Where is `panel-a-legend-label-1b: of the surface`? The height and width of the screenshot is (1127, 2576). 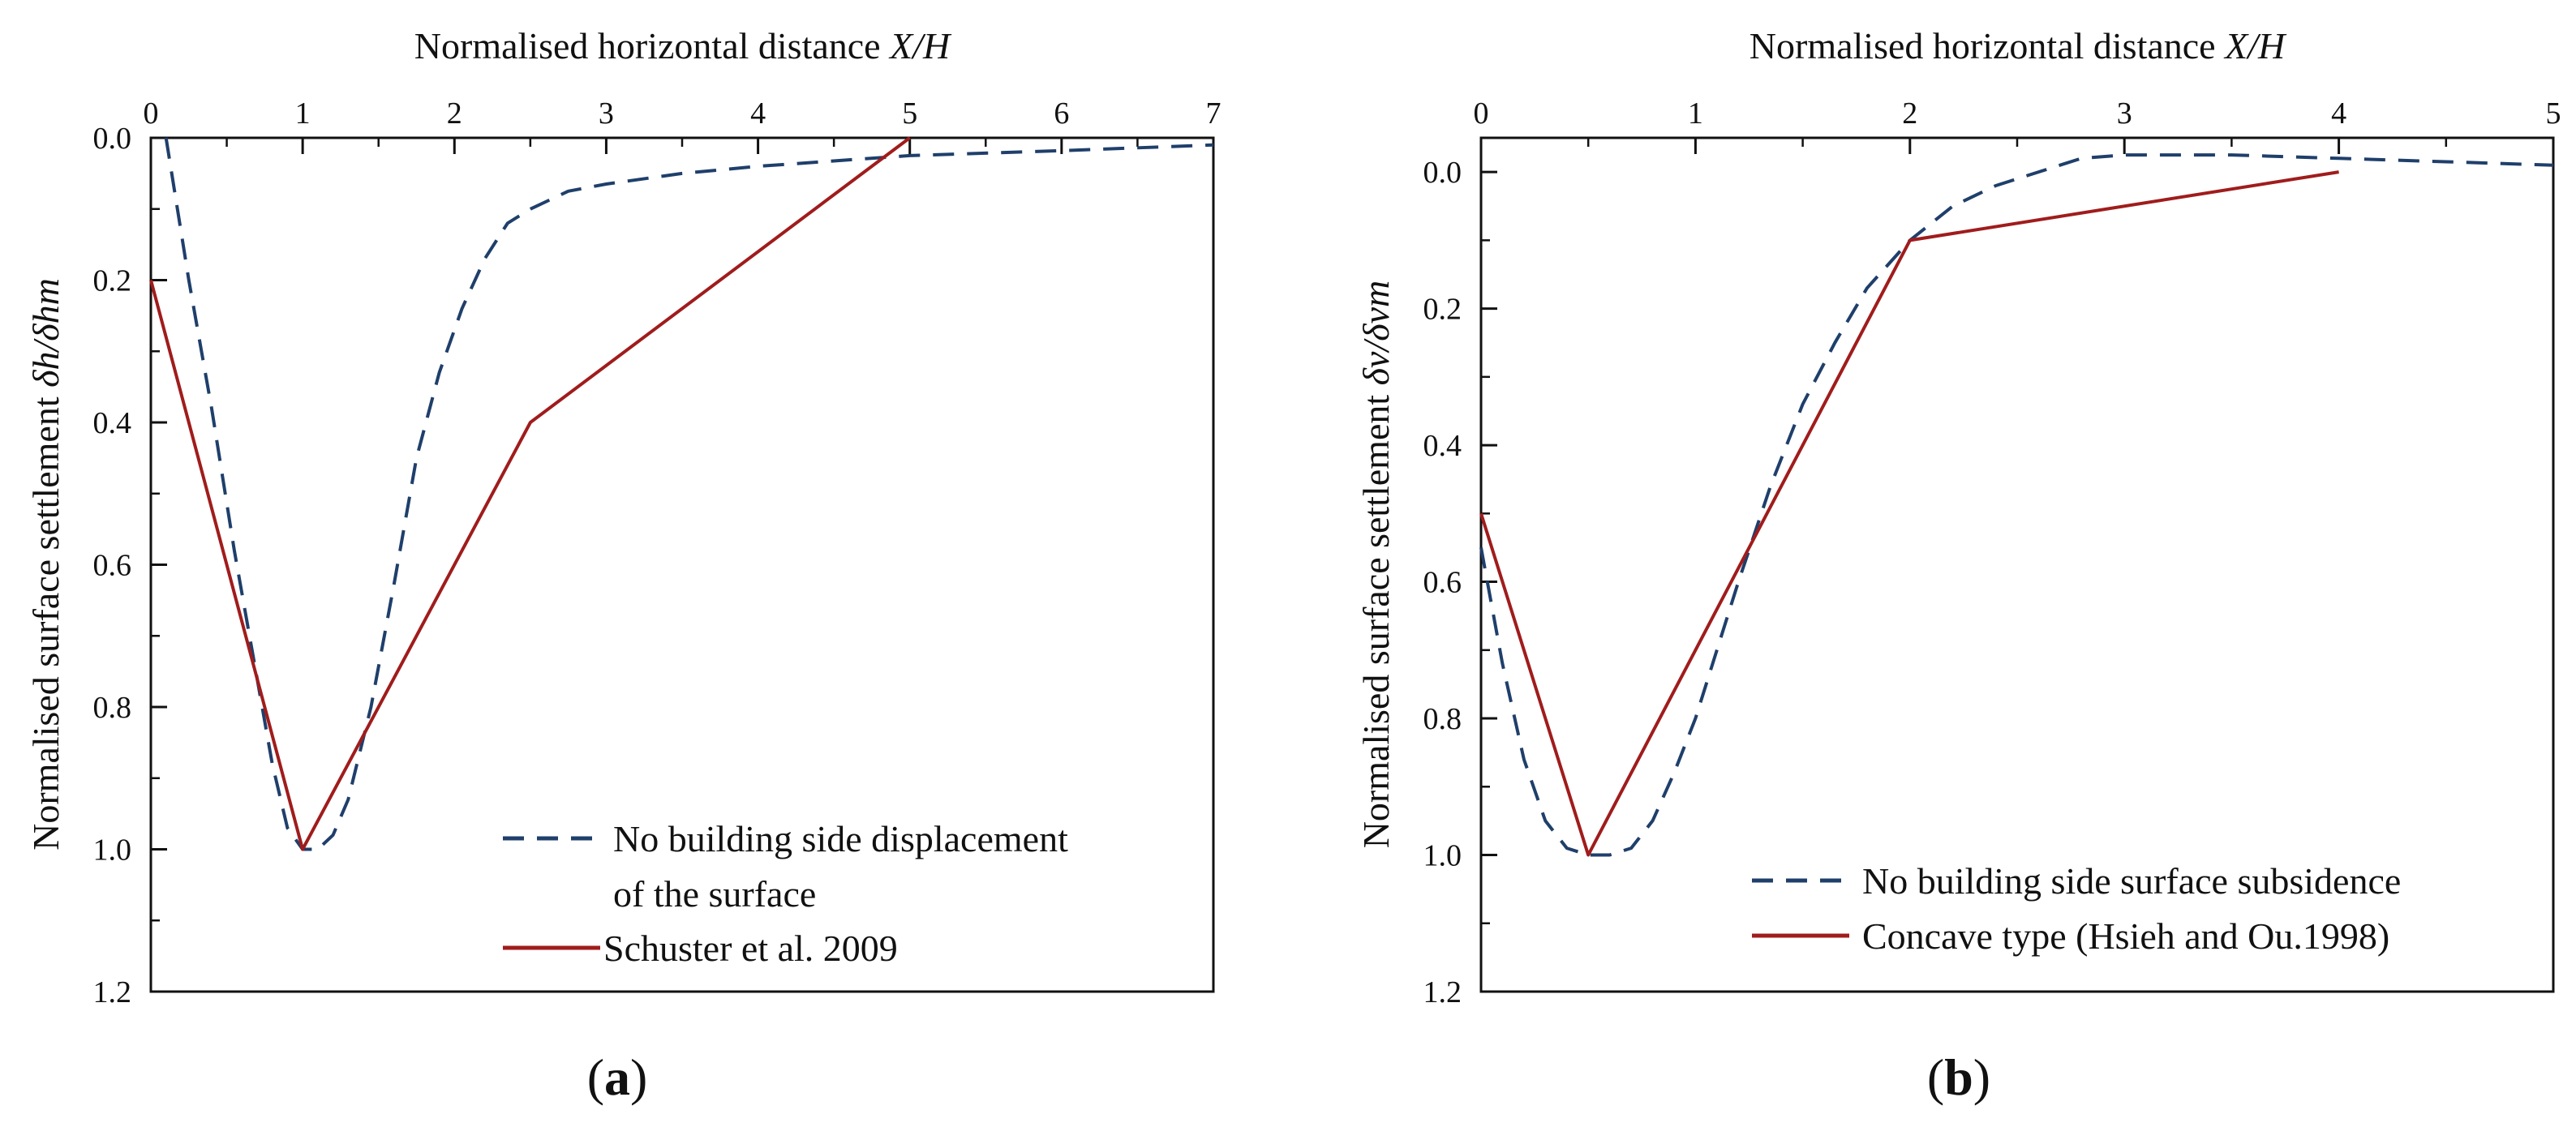
panel-a-legend-label-1b: of the surface is located at coordinates (714, 894).